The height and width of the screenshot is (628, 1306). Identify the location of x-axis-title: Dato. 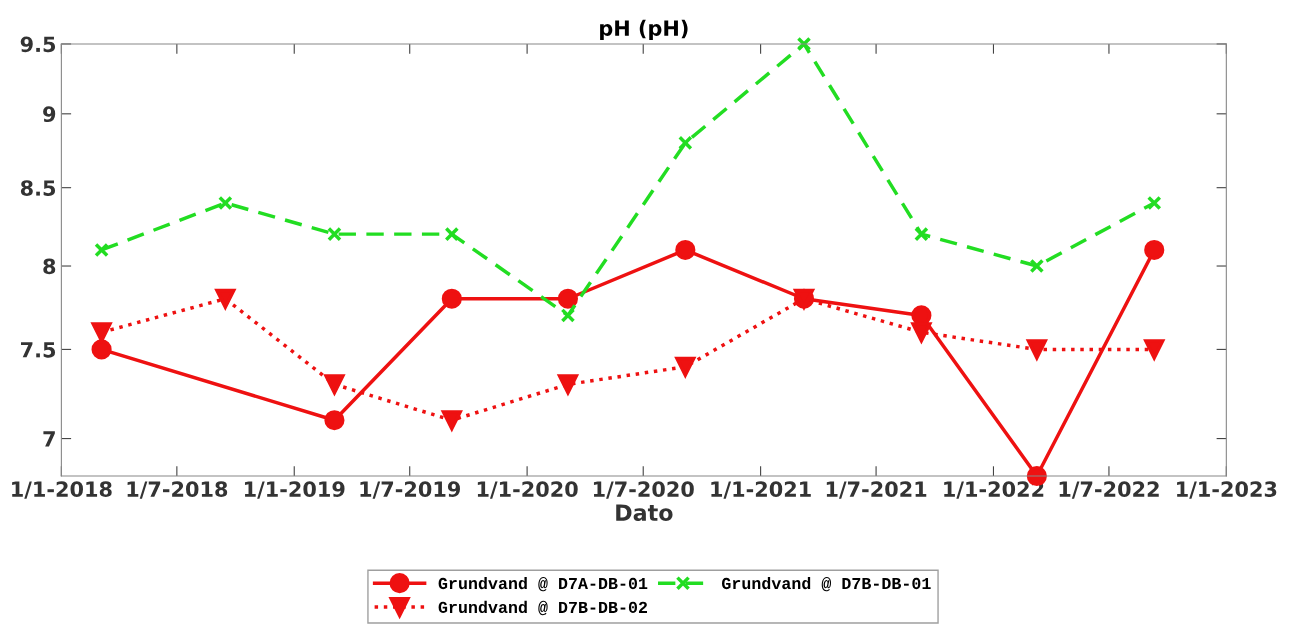
(644, 513).